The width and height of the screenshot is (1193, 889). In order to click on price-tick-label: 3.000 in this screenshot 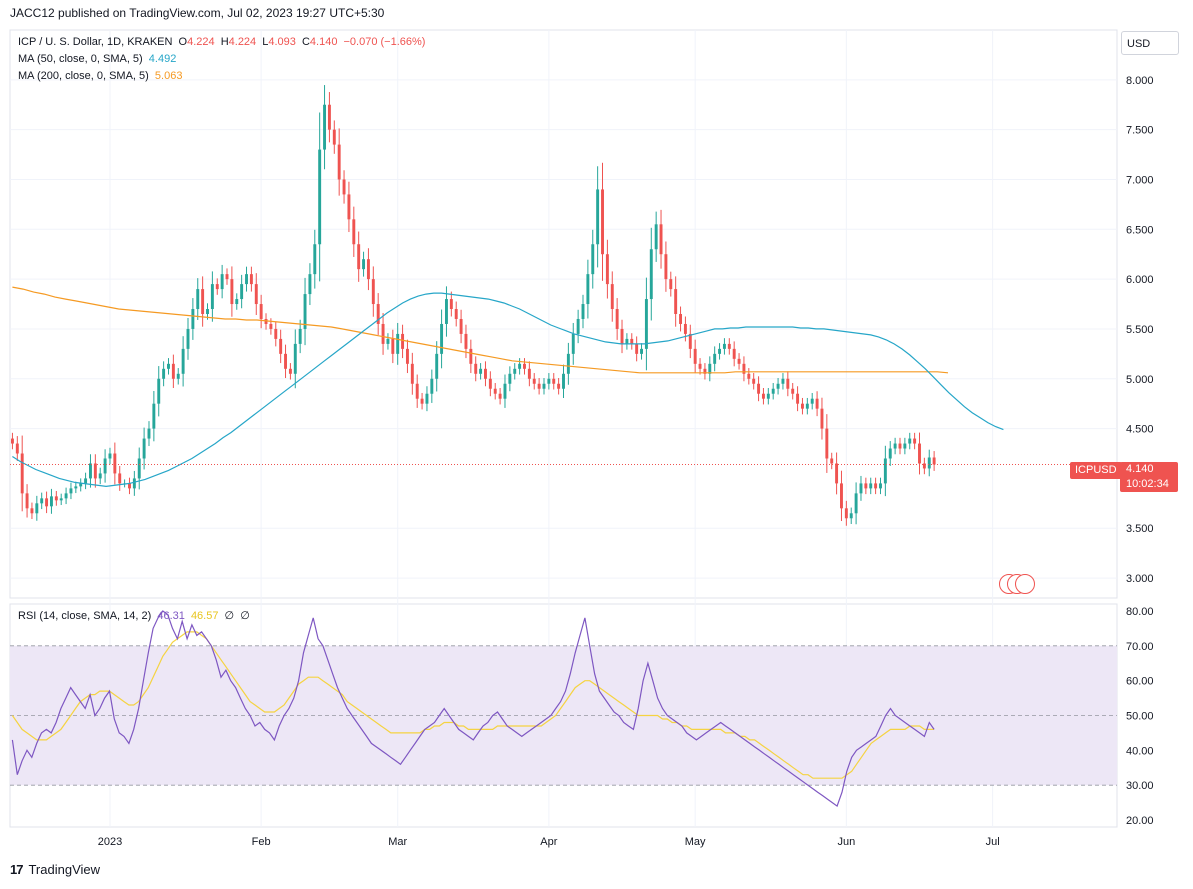, I will do `click(1140, 579)`.